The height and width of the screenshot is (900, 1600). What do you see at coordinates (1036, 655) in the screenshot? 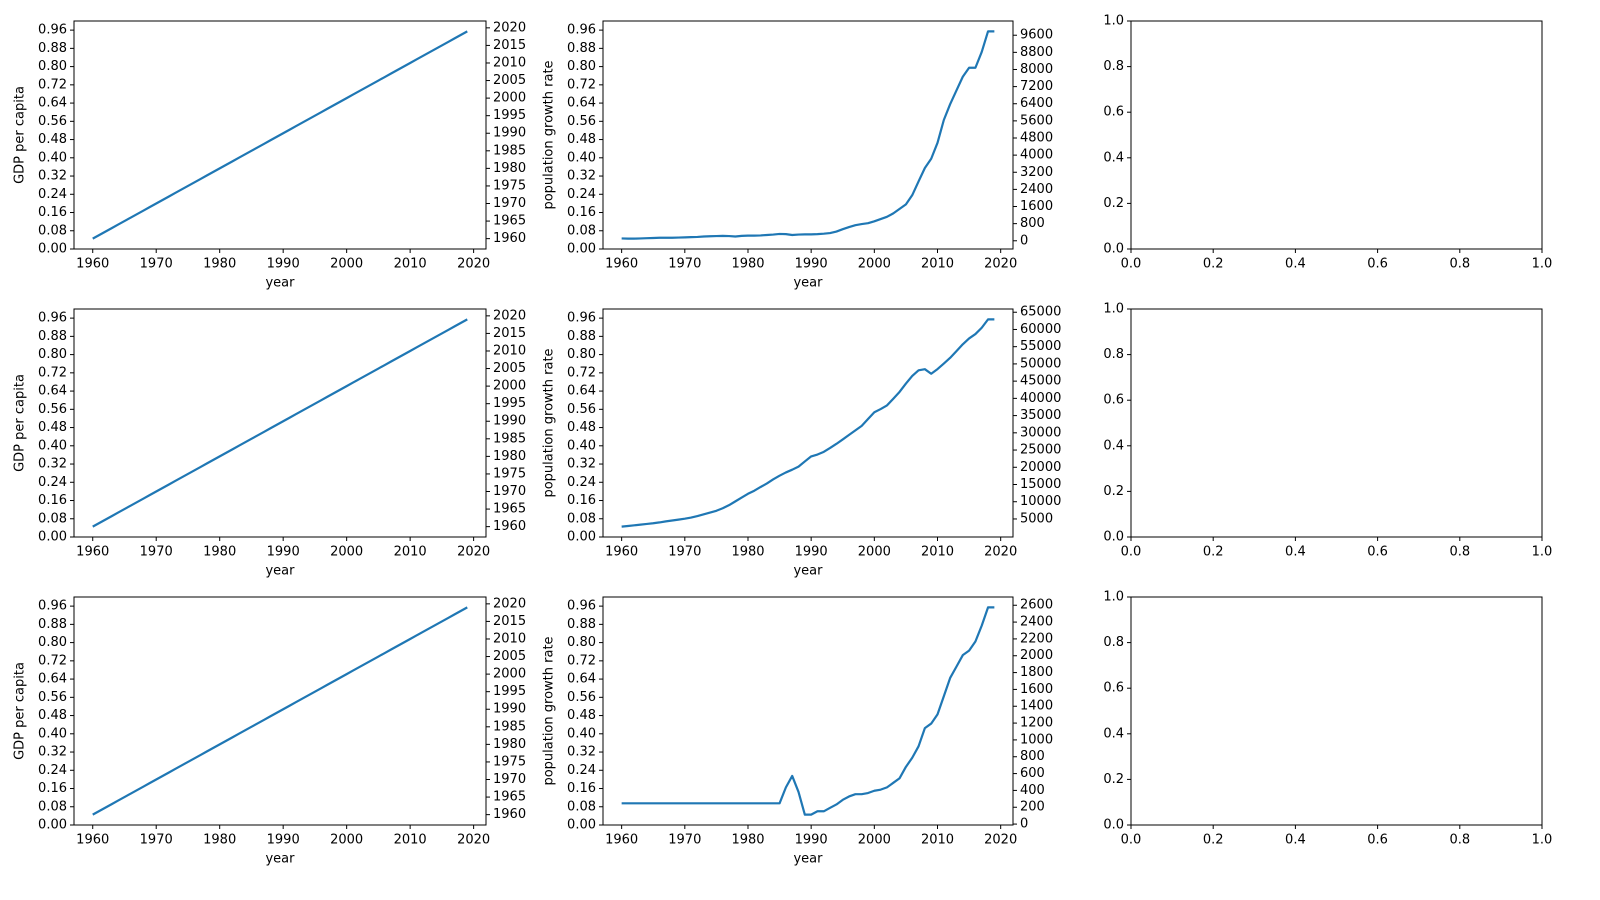
I see `y2-tick-label: 2000` at bounding box center [1036, 655].